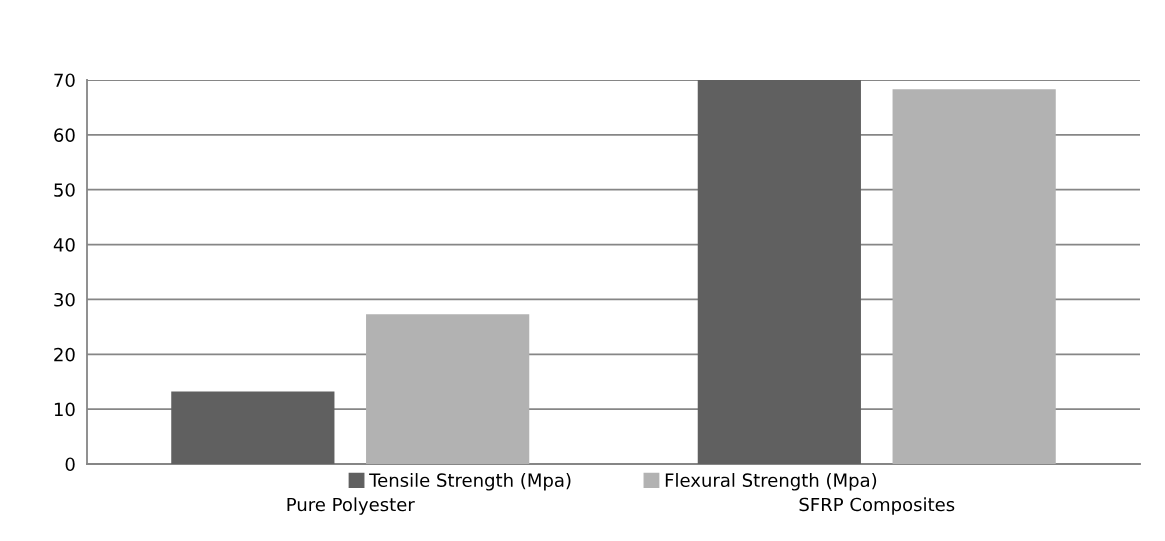  What do you see at coordinates (64, 80) in the screenshot?
I see `y-tick-label: 70` at bounding box center [64, 80].